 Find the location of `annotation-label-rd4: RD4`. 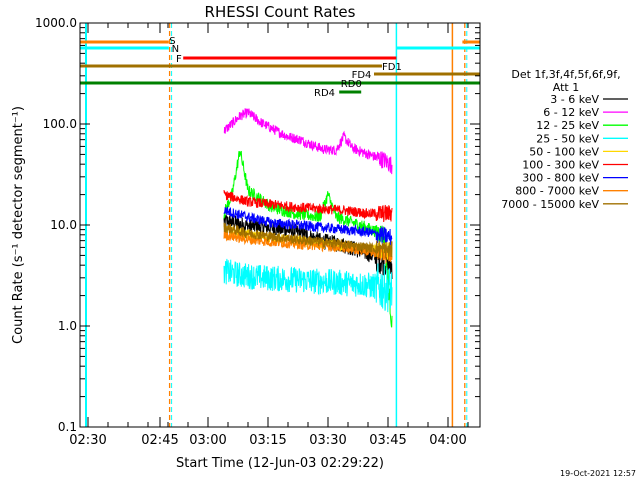

annotation-label-rd4: RD4 is located at coordinates (324, 93).